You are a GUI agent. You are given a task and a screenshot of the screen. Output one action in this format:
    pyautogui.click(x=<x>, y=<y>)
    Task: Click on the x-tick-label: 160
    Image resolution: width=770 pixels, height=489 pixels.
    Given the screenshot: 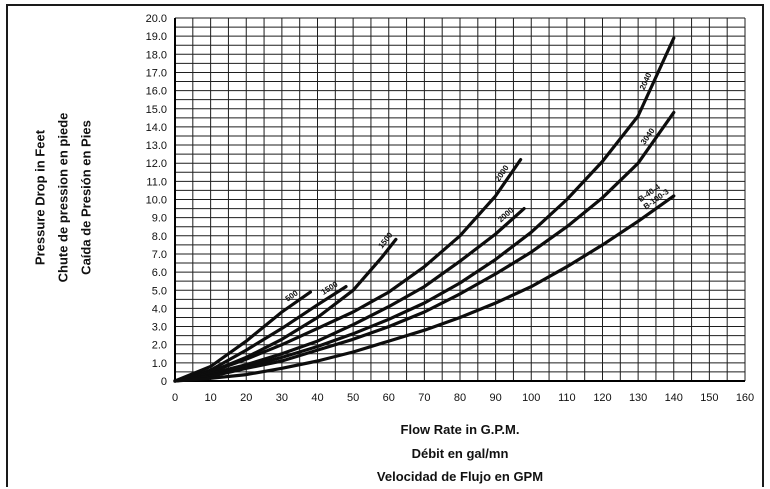 What is the action you would take?
    pyautogui.click(x=745, y=398)
    